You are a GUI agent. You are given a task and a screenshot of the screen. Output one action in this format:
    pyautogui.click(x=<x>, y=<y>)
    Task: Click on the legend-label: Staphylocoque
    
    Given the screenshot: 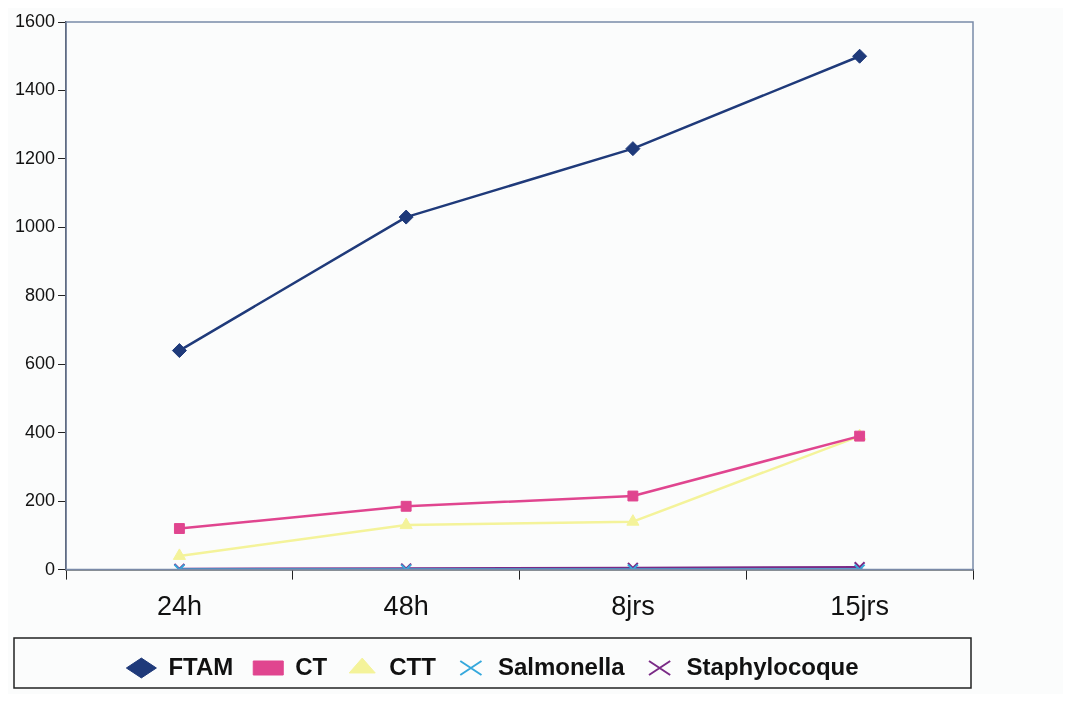 What is the action you would take?
    pyautogui.click(x=772, y=666)
    